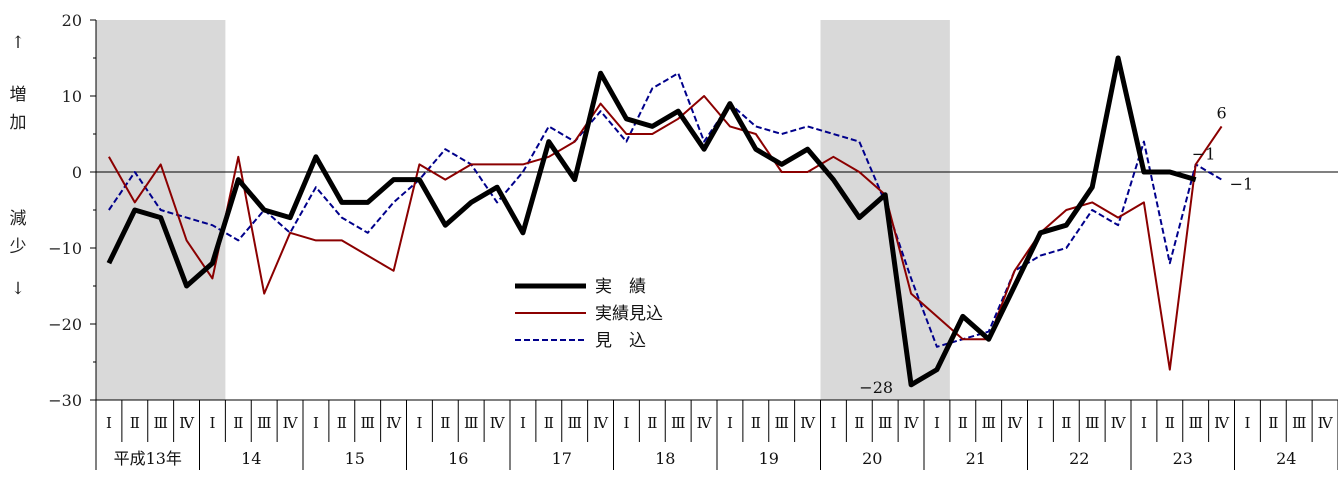 The width and height of the screenshot is (1338, 479). What do you see at coordinates (1221, 112) in the screenshot?
I see `annotation-1: 6` at bounding box center [1221, 112].